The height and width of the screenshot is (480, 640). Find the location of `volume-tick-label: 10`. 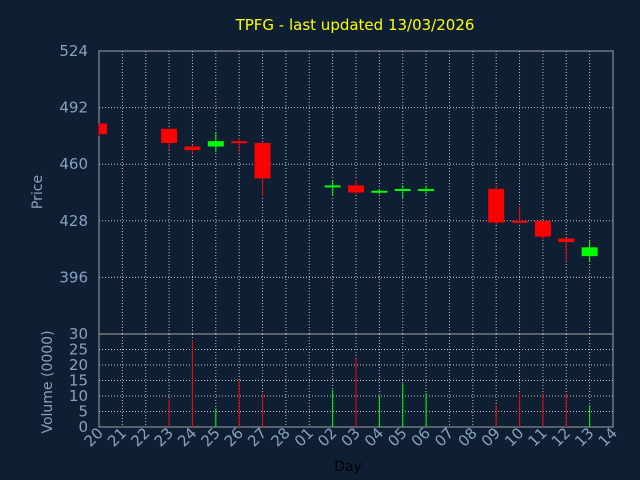

volume-tick-label: 10 is located at coordinates (78, 396).